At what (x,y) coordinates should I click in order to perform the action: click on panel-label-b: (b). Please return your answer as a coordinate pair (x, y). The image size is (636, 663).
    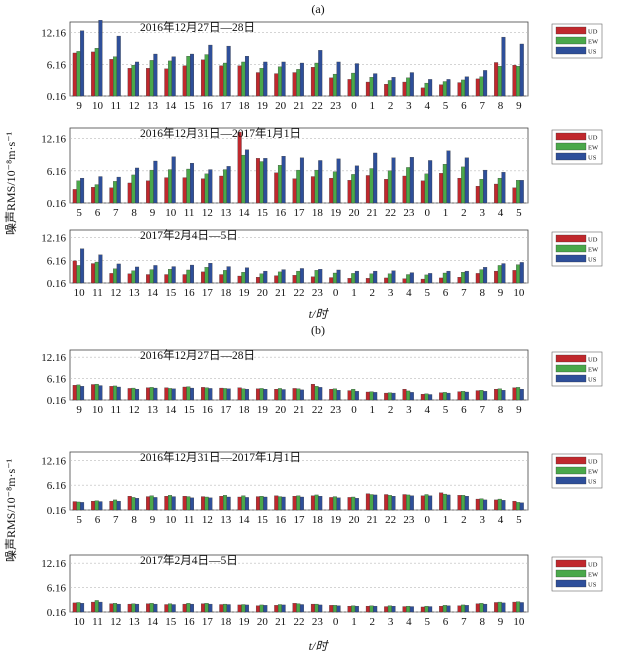
    Looking at the image, I should click on (318, 330).